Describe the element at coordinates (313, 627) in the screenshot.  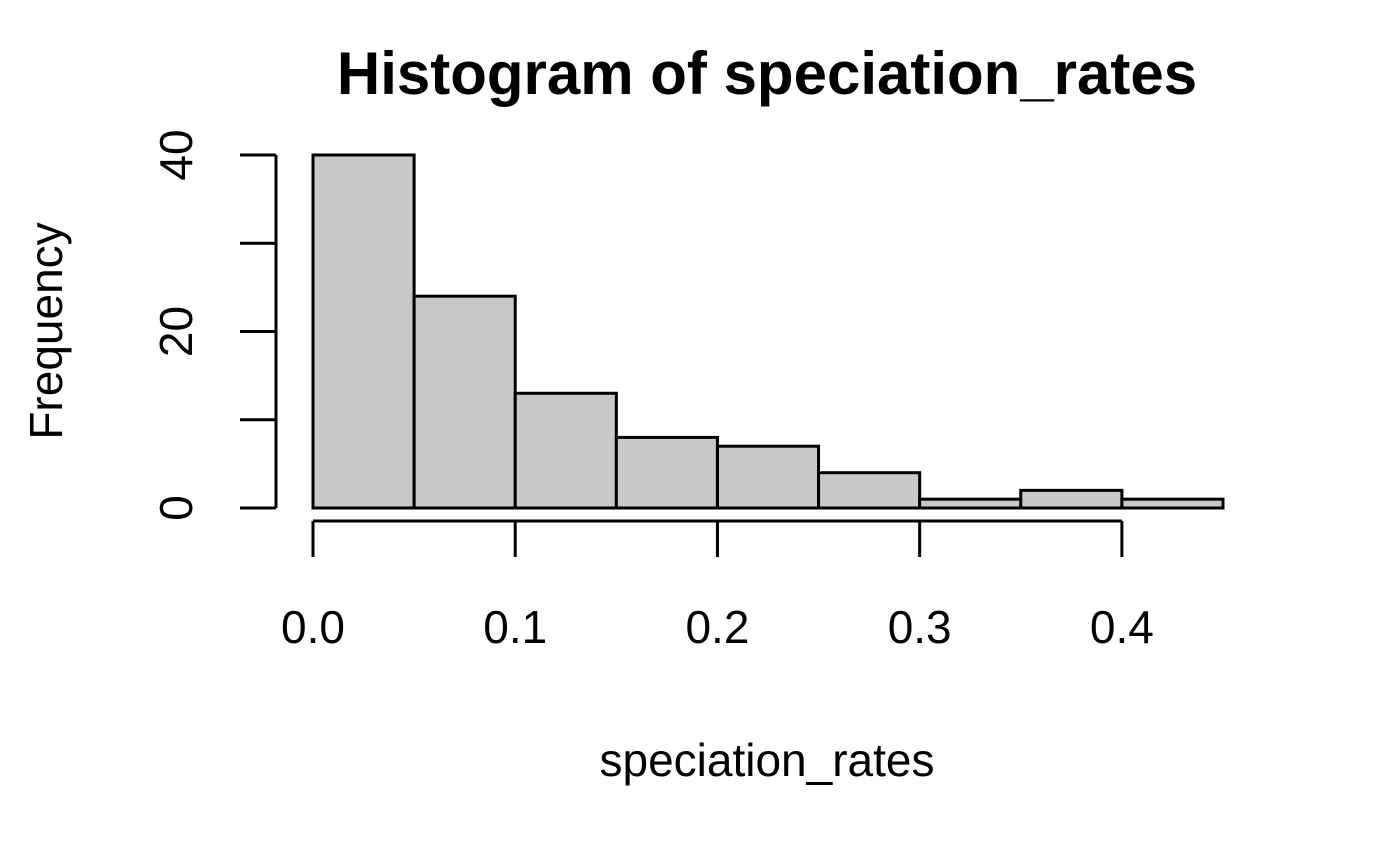
I see `x-tick-label: 0.0` at that location.